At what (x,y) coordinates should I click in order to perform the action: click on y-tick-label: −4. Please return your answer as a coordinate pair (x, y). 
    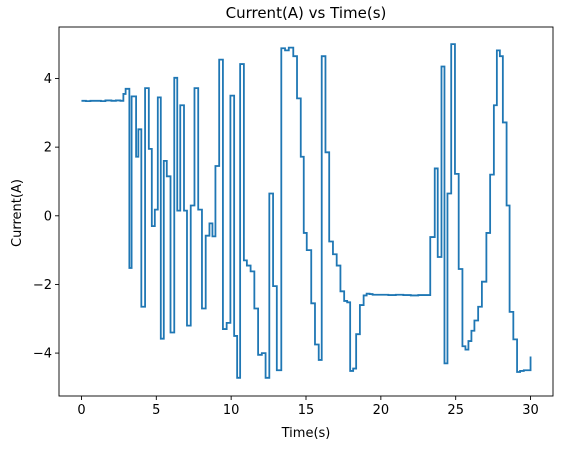
    Looking at the image, I should click on (42, 354).